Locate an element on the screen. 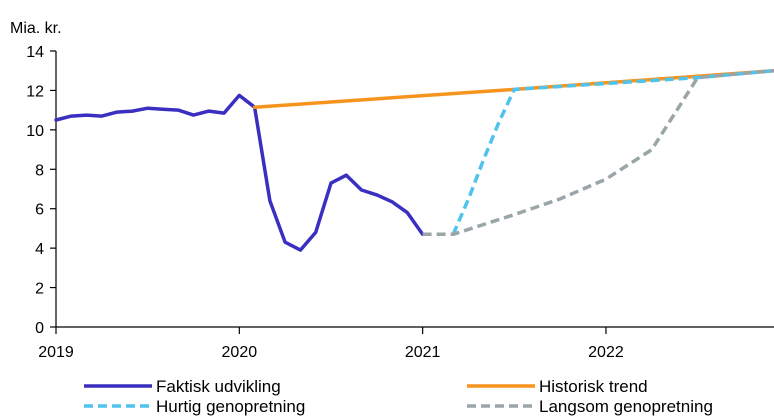 Image resolution: width=774 pixels, height=416 pixels. y-tick-label: 6 is located at coordinates (39, 210).